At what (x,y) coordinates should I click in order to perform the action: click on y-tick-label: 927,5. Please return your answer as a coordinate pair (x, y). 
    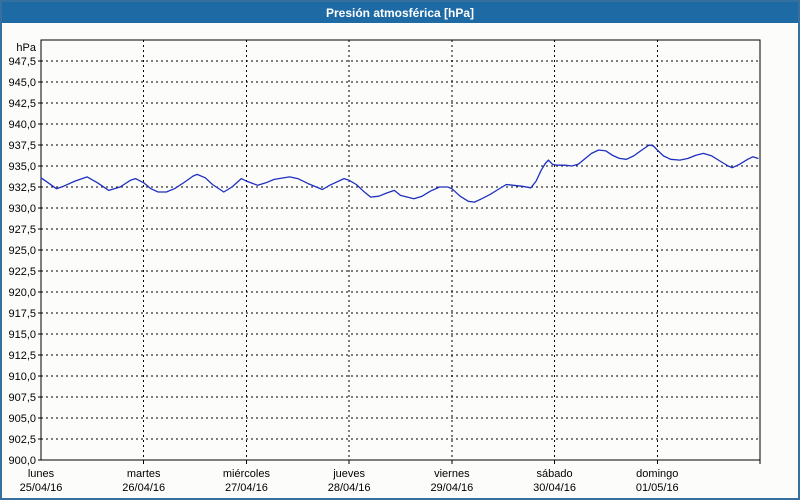
    Looking at the image, I should click on (22, 230).